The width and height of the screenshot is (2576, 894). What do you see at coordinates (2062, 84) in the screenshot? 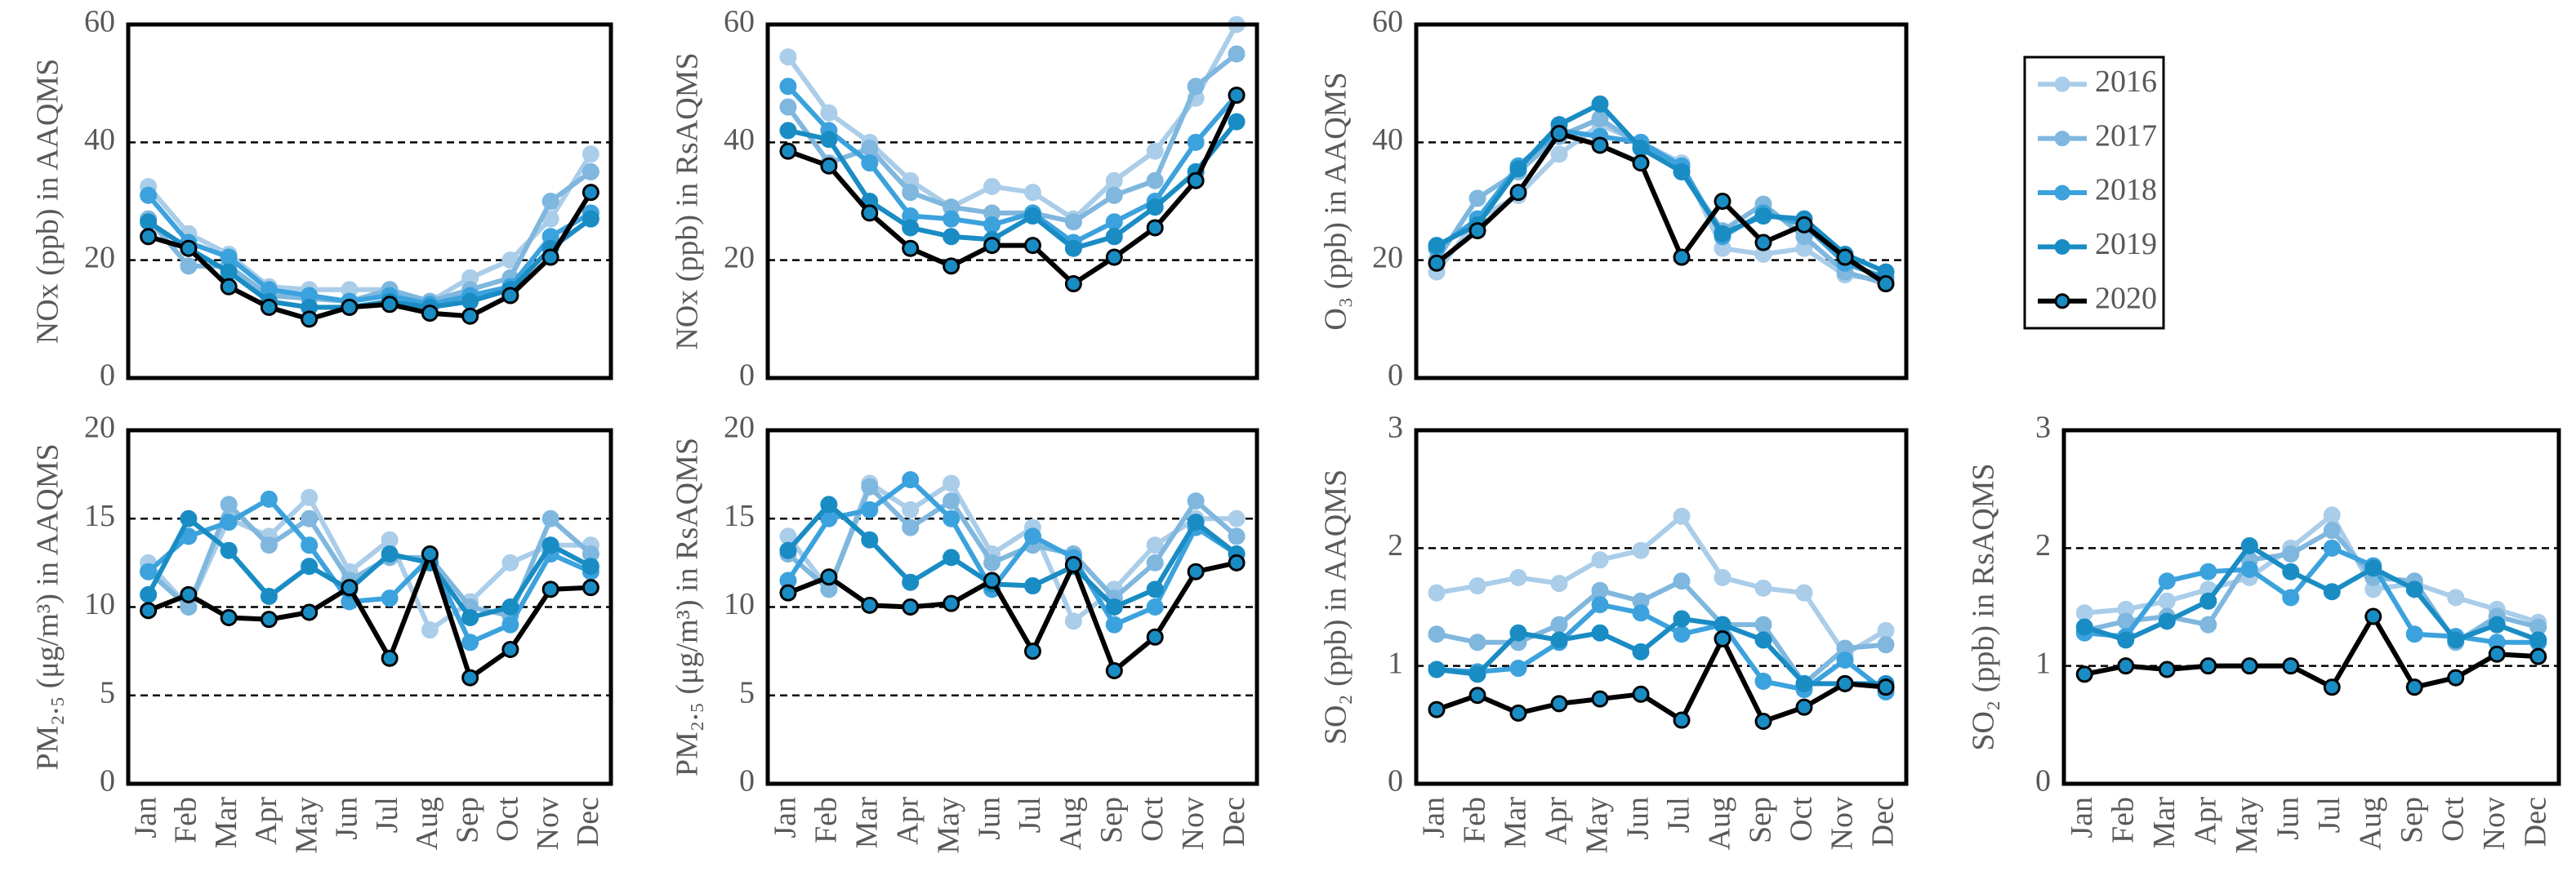
I see `legend-marker` at bounding box center [2062, 84].